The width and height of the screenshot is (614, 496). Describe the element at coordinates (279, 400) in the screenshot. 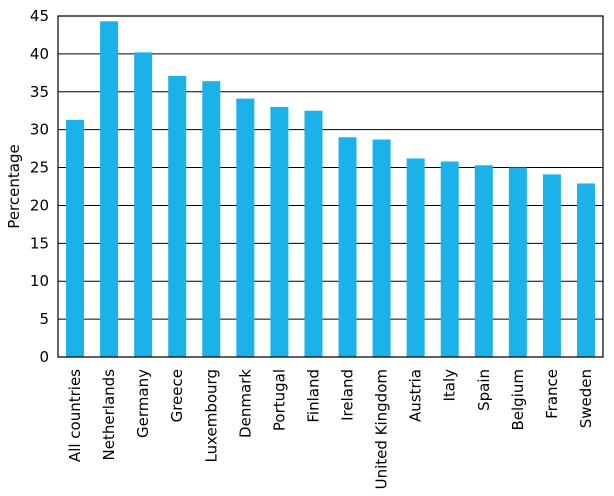

I see `x-category-label: Portugal` at that location.